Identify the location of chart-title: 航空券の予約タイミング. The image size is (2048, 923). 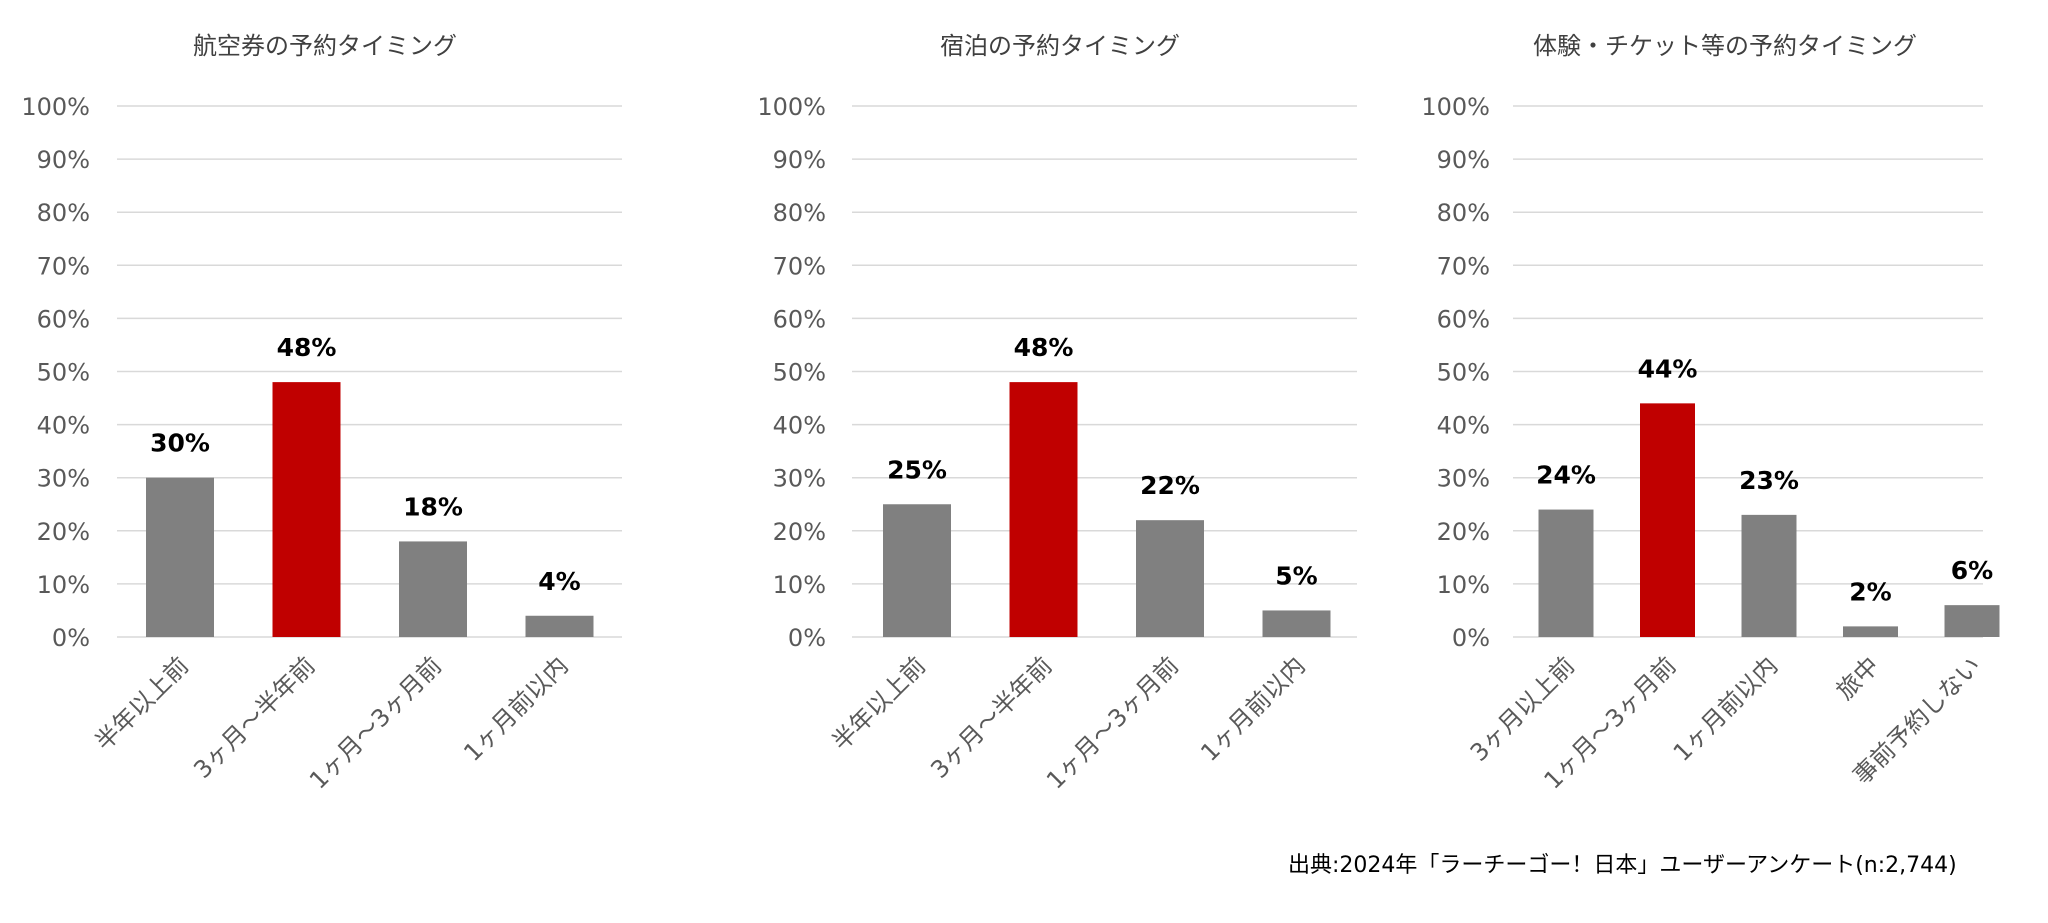
(325, 46).